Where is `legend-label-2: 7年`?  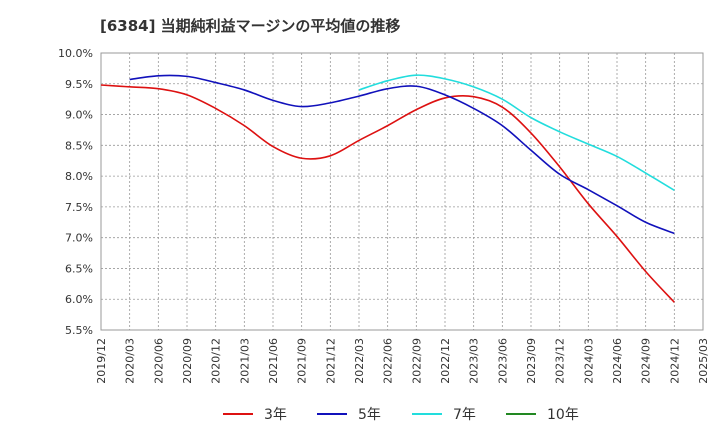
legend-label-2: 7年 is located at coordinates (464, 415).